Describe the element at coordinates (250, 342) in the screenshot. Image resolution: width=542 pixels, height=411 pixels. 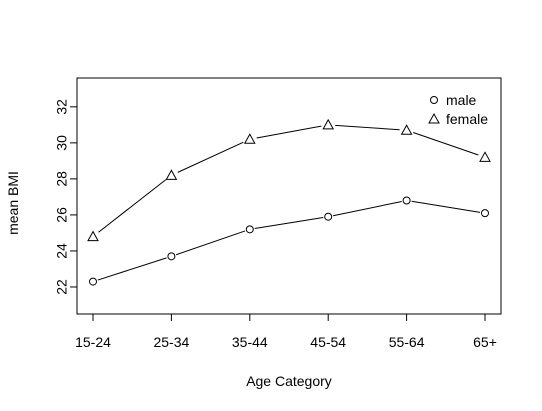
I see `x-tick-label: 35-44` at that location.